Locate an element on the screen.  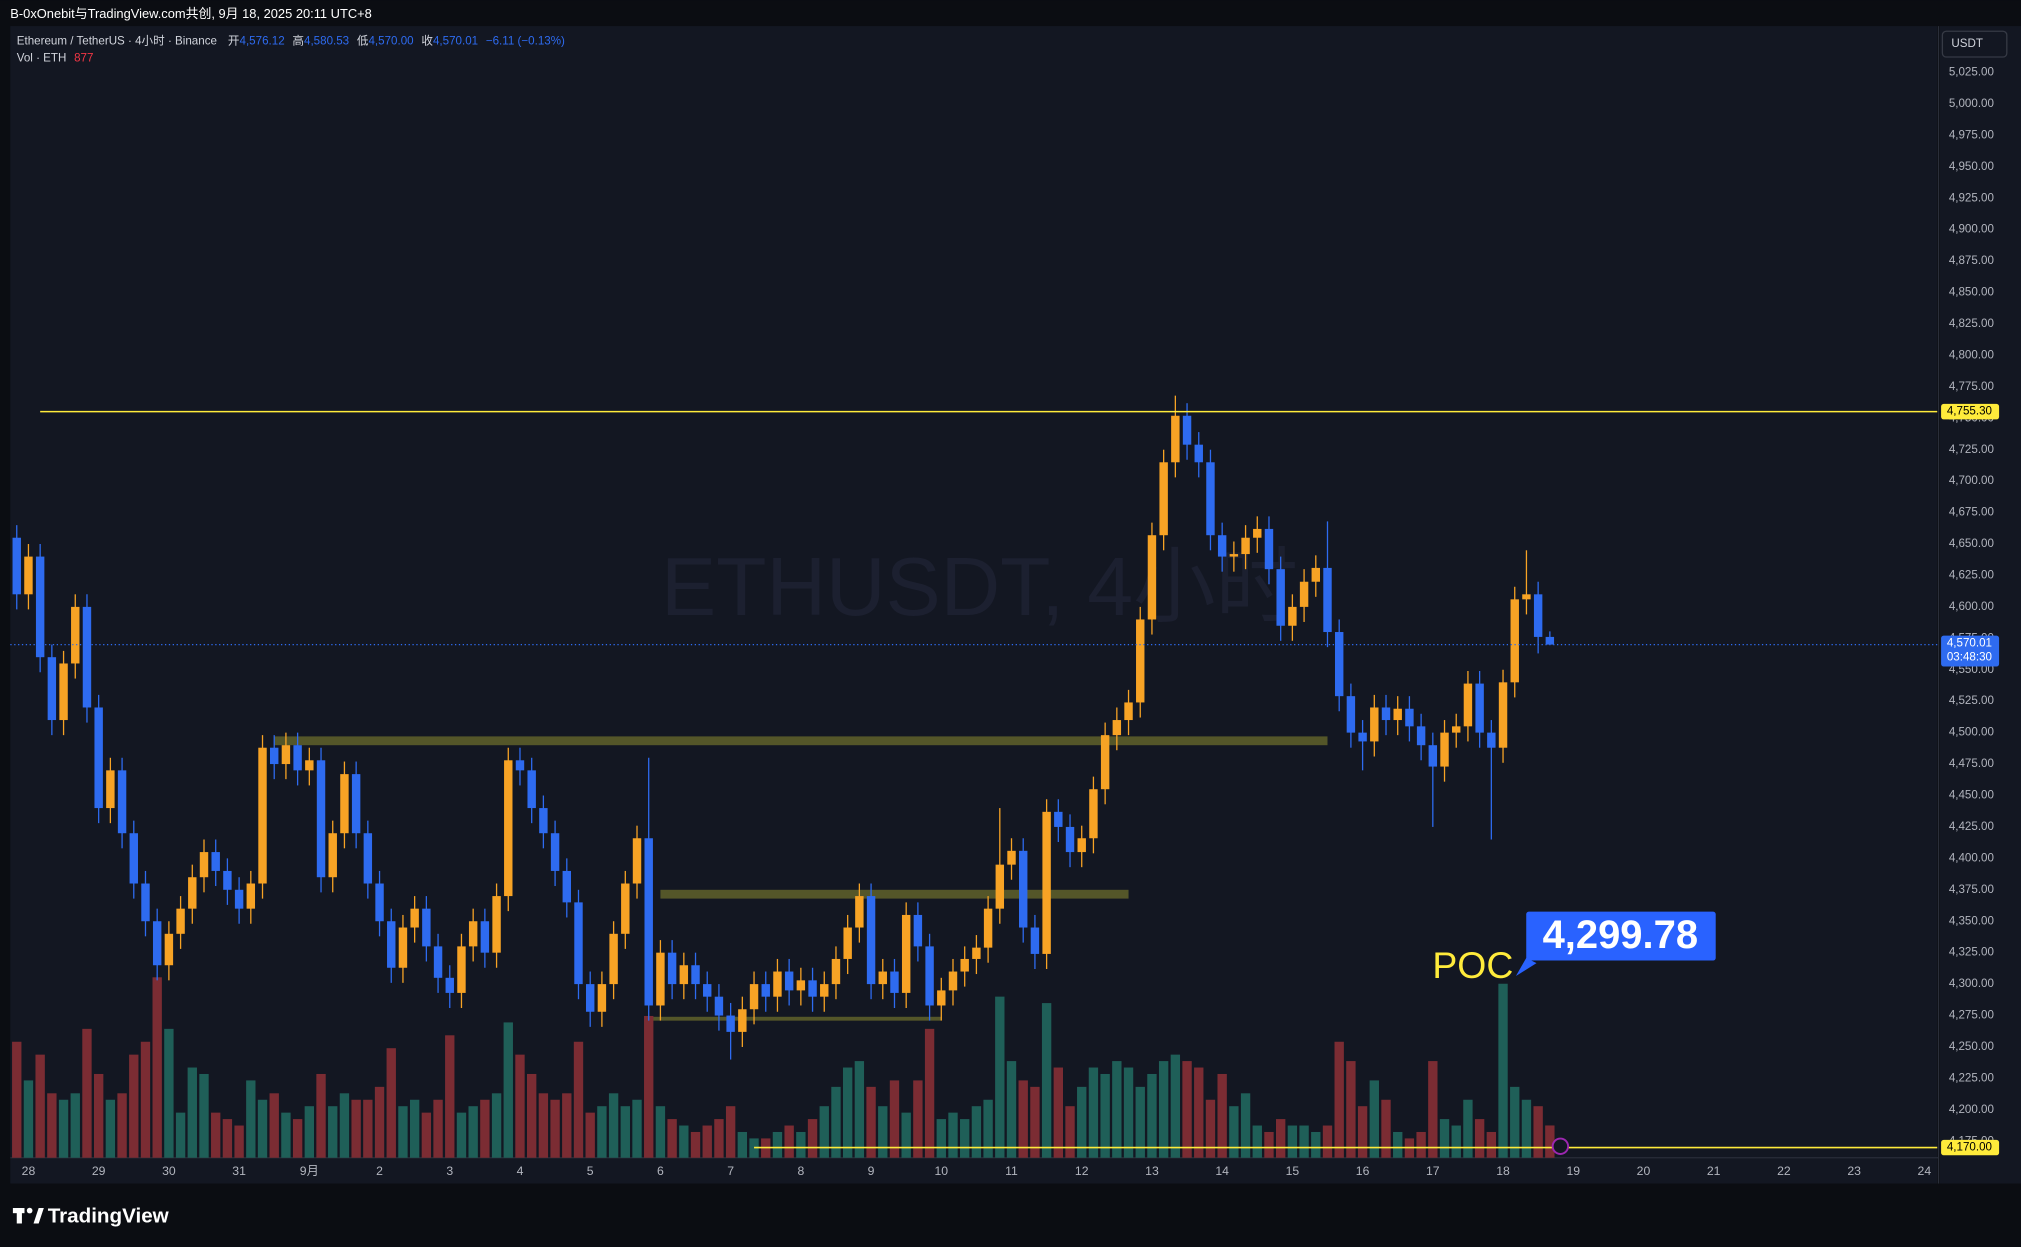
poc-value-box is located at coordinates (1621, 936).